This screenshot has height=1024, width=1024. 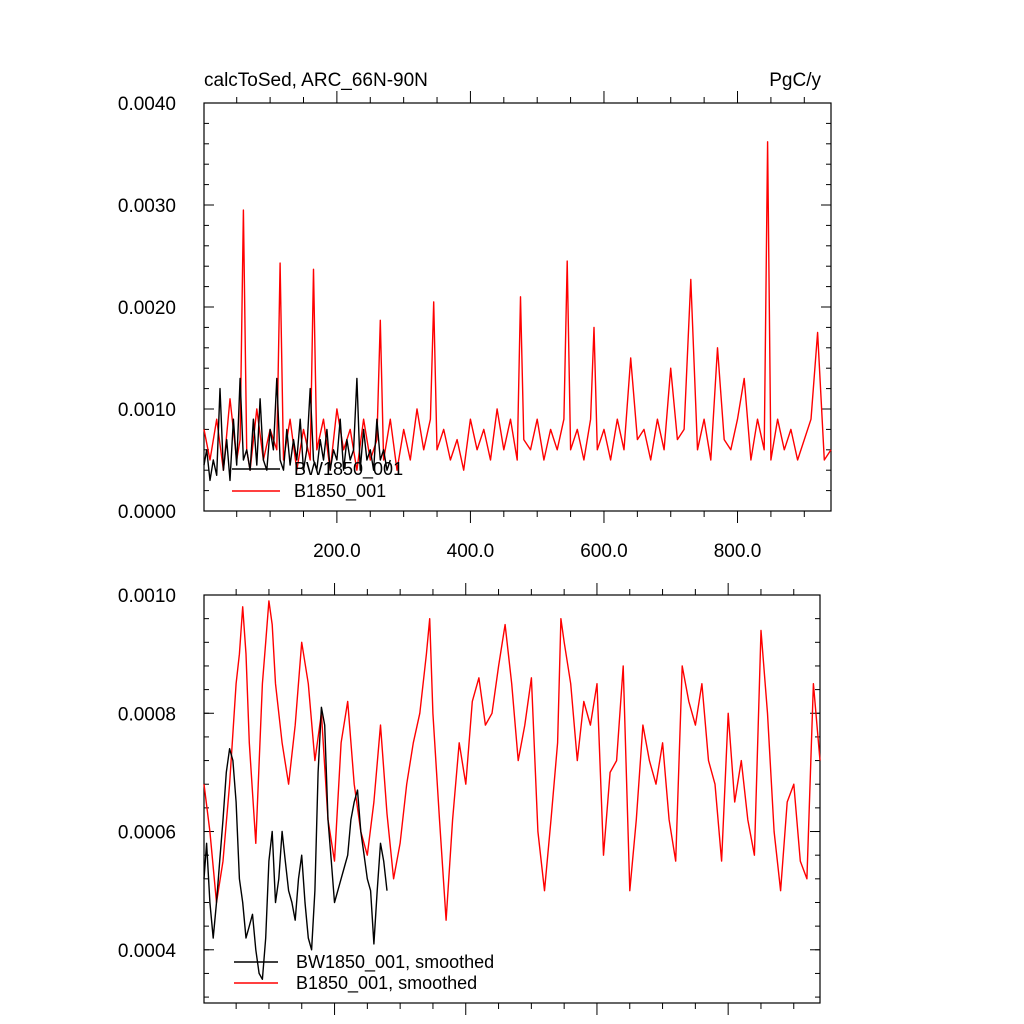 I want to click on y-tick-label: 0.0004, so click(x=147, y=951).